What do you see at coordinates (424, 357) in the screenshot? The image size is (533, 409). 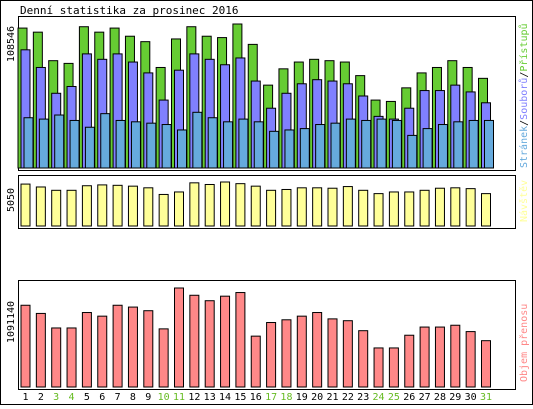 I see `bar-Objem přenosu-day-27` at bounding box center [424, 357].